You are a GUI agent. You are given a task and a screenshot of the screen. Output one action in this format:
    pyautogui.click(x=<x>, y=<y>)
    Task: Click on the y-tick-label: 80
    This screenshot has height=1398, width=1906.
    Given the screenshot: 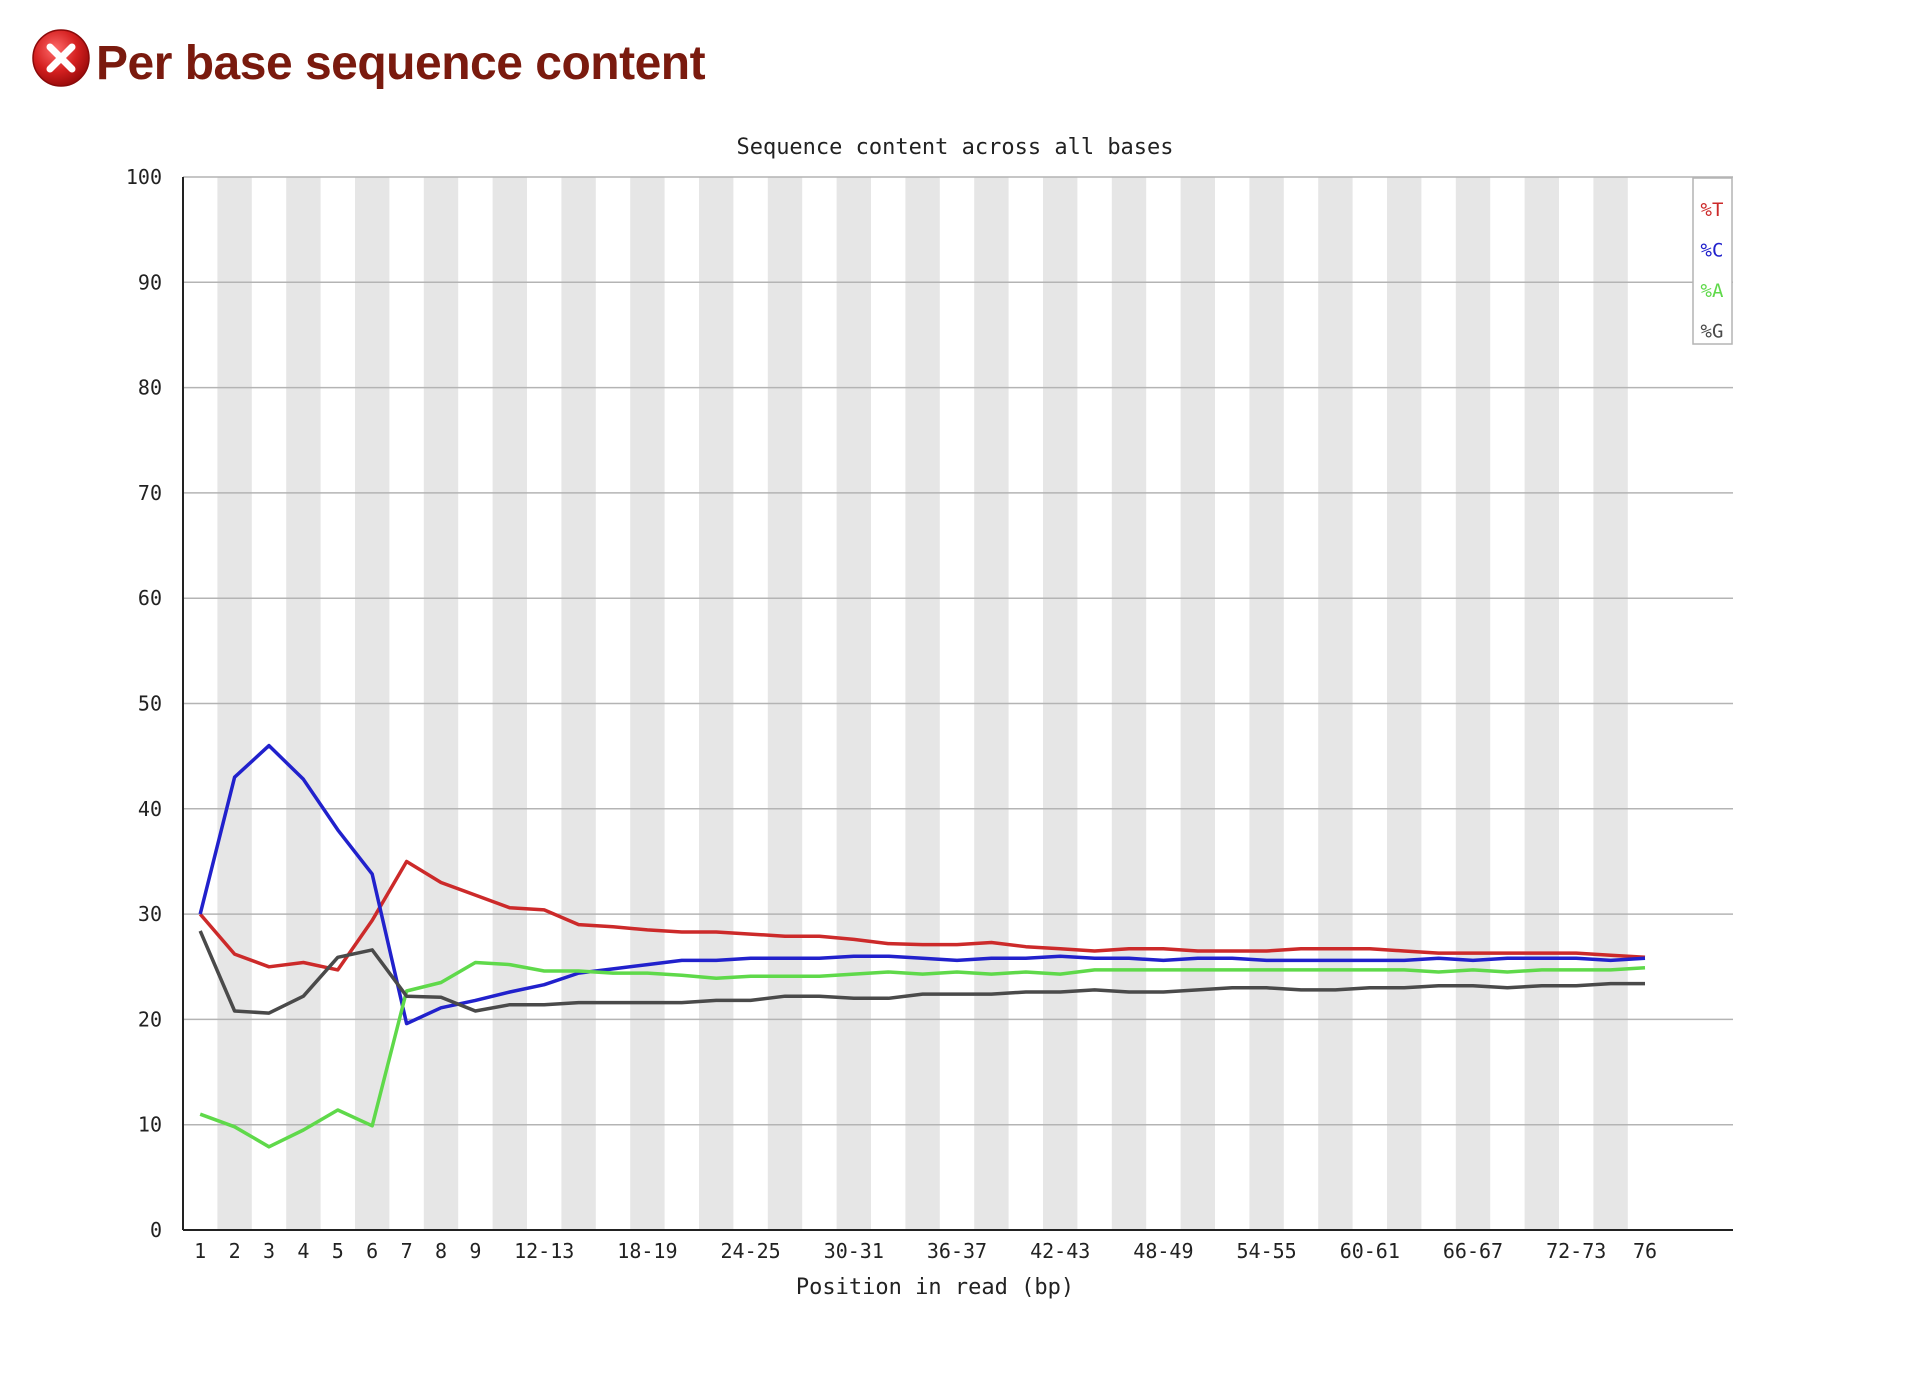 What is the action you would take?
    pyautogui.click(x=150, y=388)
    